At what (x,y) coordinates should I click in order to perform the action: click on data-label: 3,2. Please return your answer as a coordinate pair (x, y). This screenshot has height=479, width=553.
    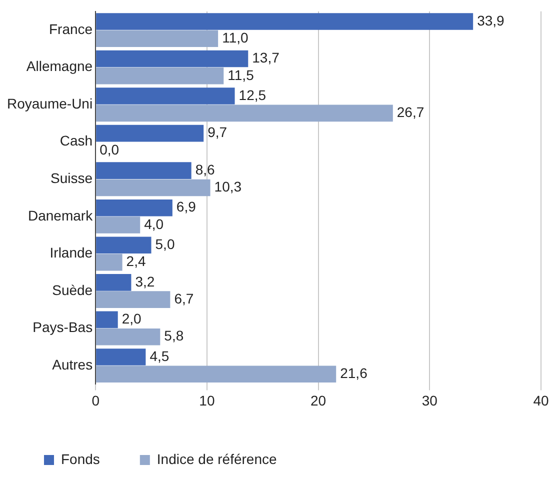
    Looking at the image, I should click on (145, 281).